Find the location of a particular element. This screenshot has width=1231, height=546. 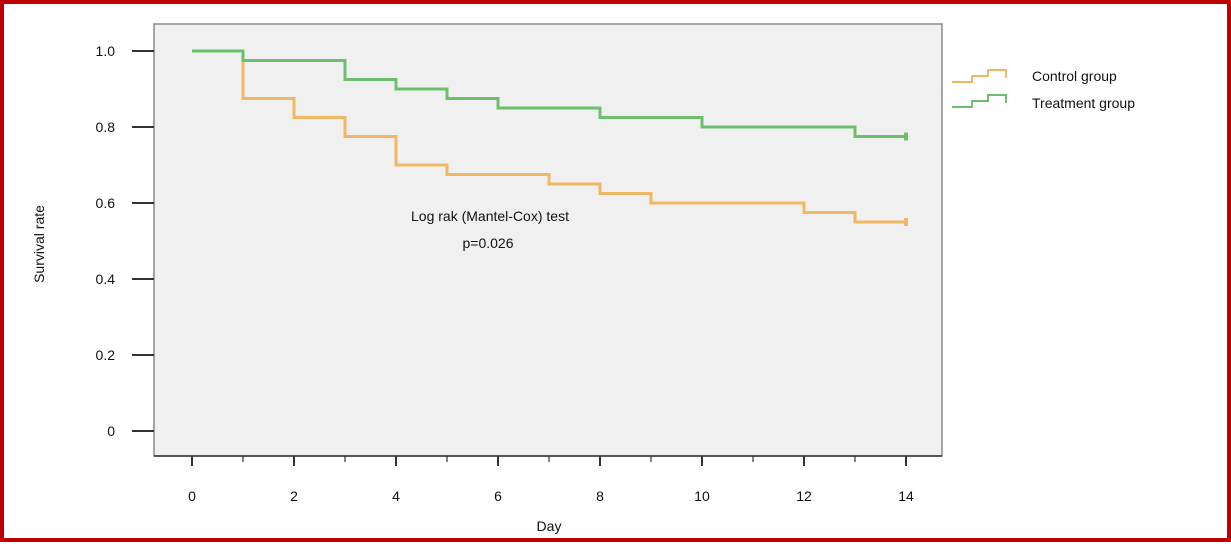

legend: Control group Treatment group is located at coordinates (1043, 89).